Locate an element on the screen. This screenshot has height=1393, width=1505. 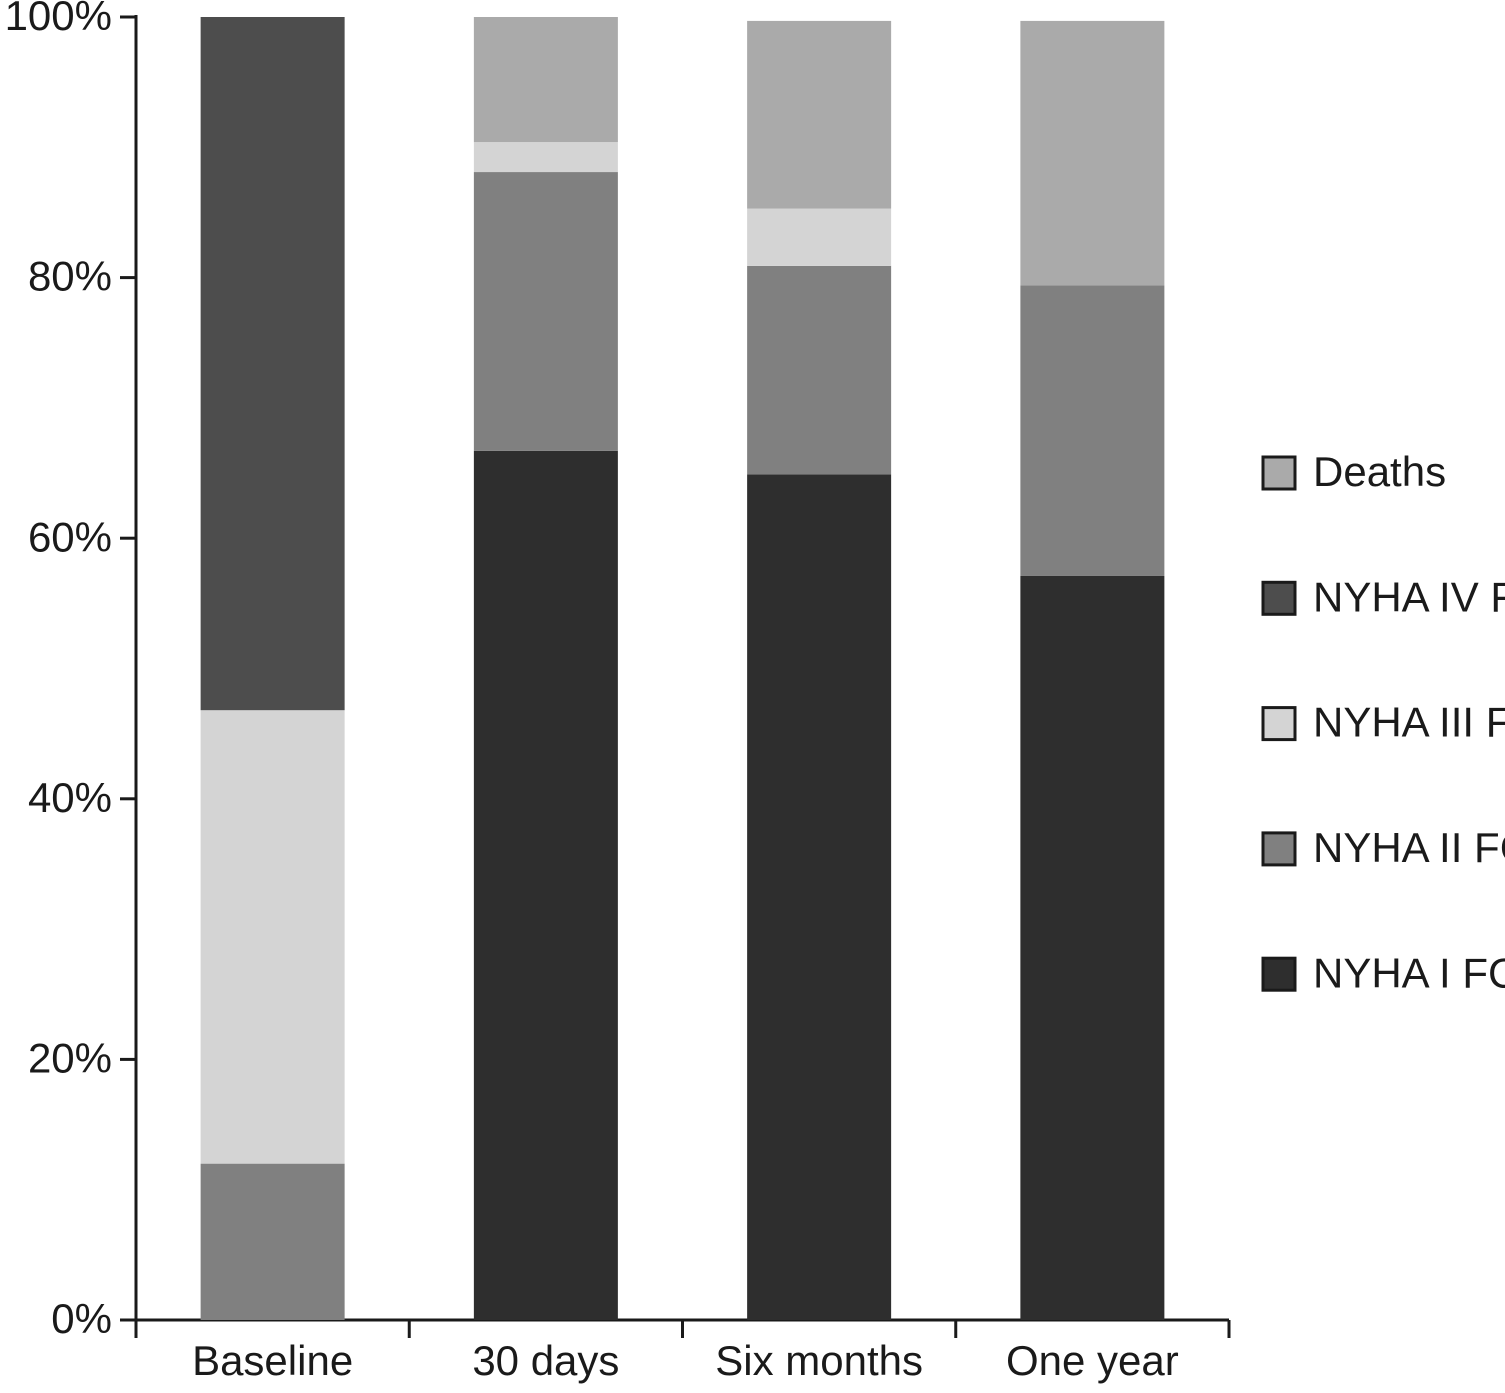
y-tick-label: 100% is located at coordinates (58, 19).